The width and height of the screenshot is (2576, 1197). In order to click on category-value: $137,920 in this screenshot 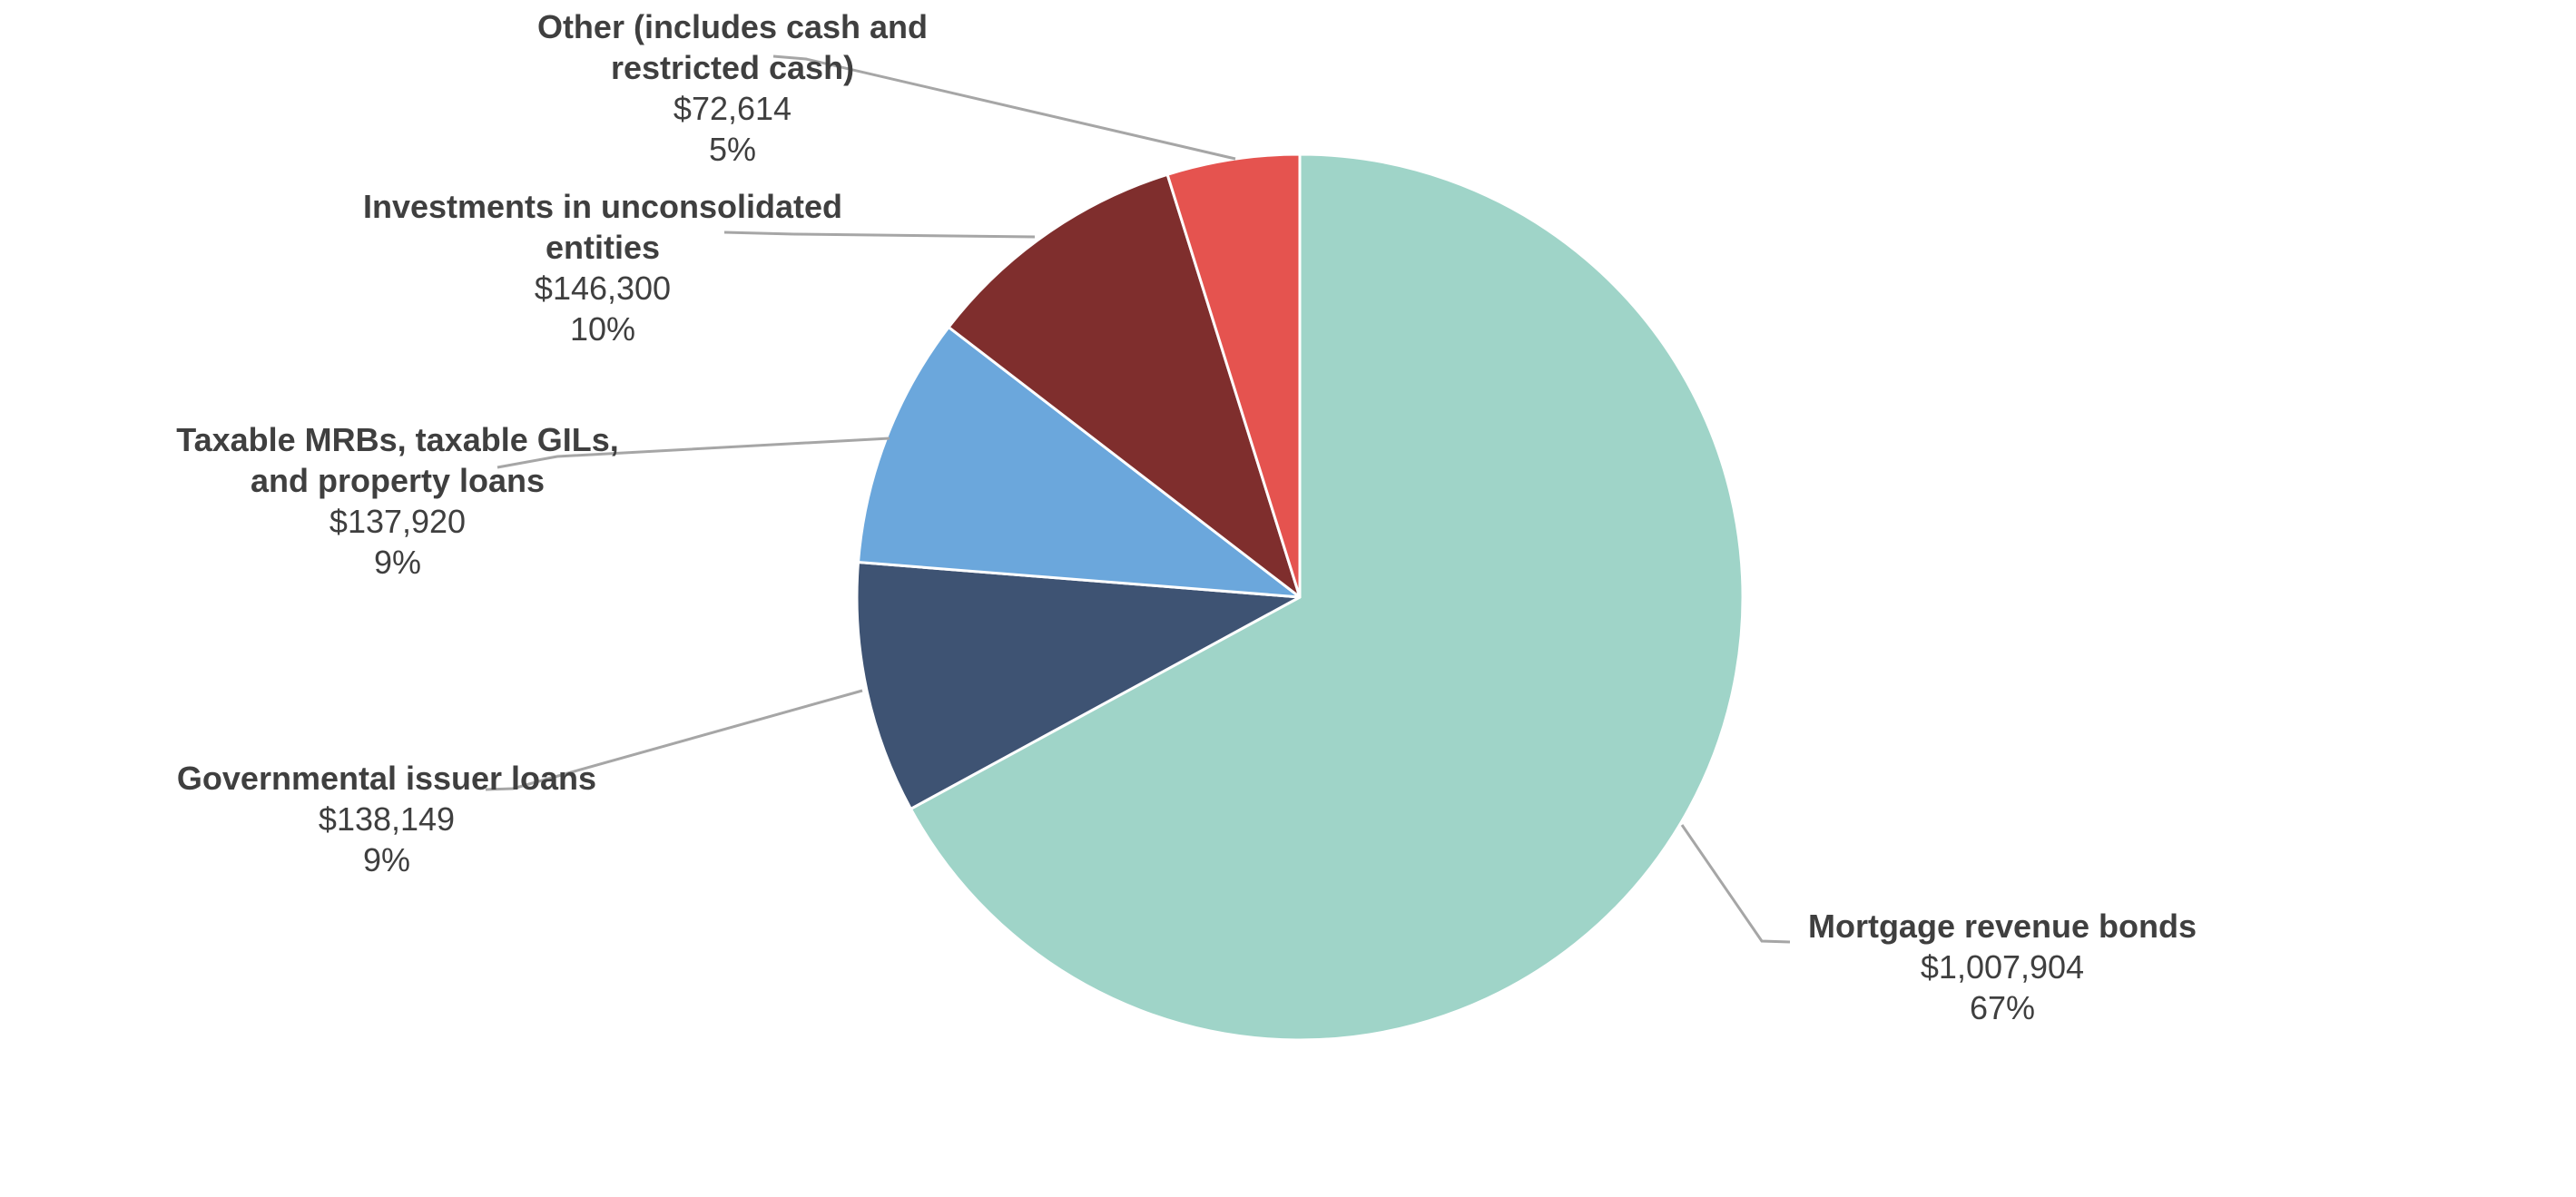, I will do `click(398, 521)`.